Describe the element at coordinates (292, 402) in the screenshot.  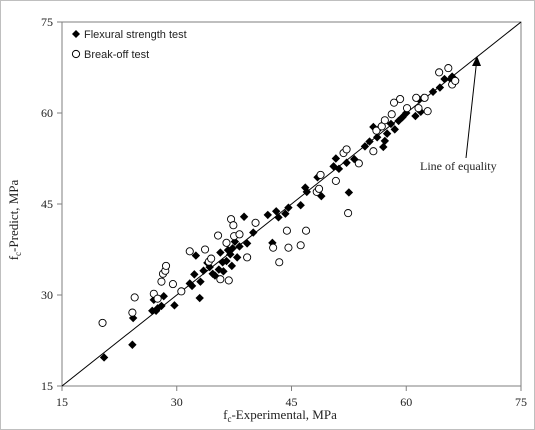
I see `x-tick-label: 45` at that location.